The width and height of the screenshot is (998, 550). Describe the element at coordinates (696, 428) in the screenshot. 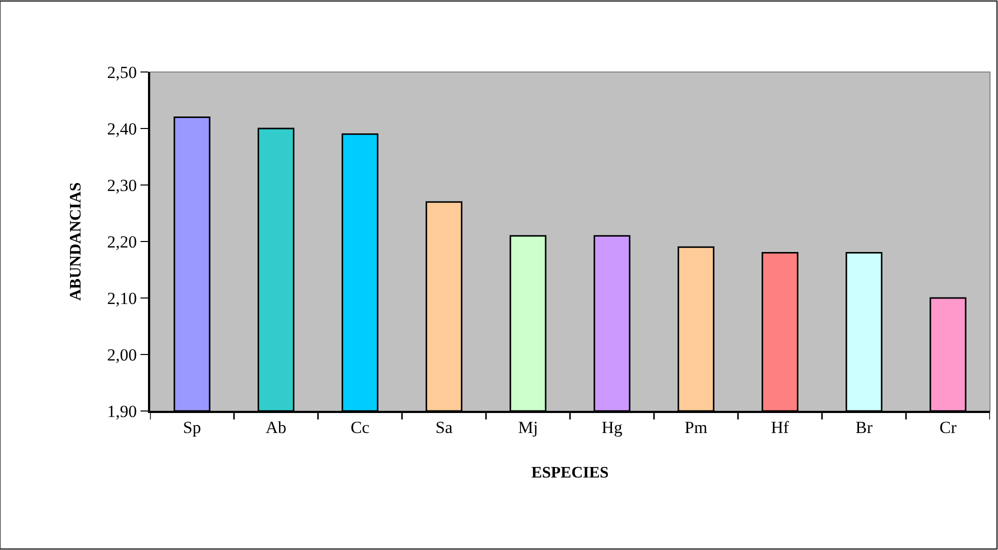

I see `x-tick-label: Pm` at that location.